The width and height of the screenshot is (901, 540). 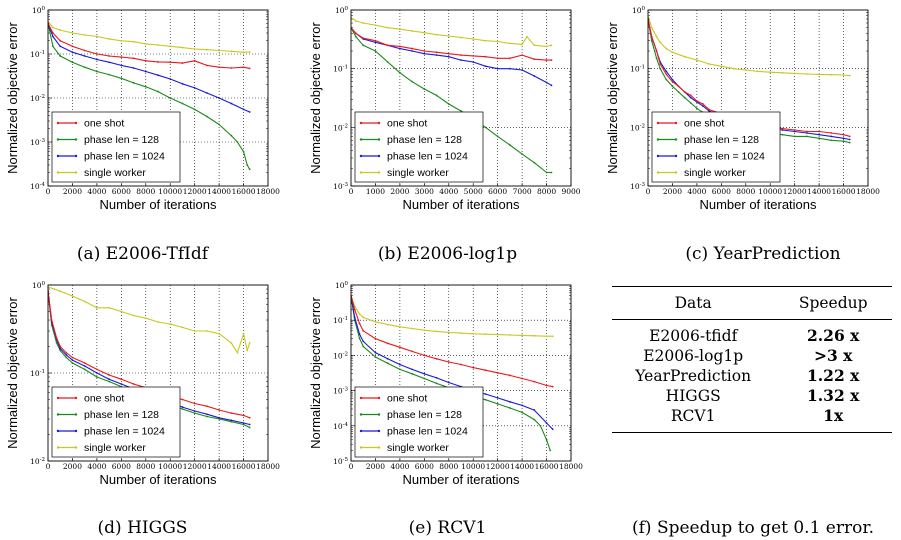 What do you see at coordinates (121, 140) in the screenshot?
I see `legend-label: phase len = 128` at bounding box center [121, 140].